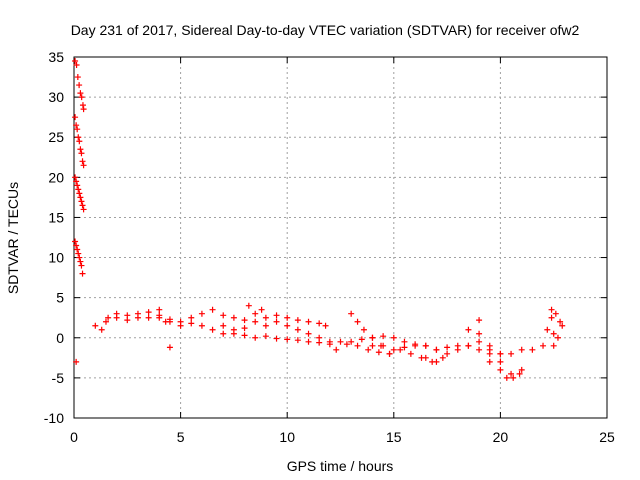  What do you see at coordinates (181, 437) in the screenshot?
I see `x-tick-label-1: 5` at bounding box center [181, 437].